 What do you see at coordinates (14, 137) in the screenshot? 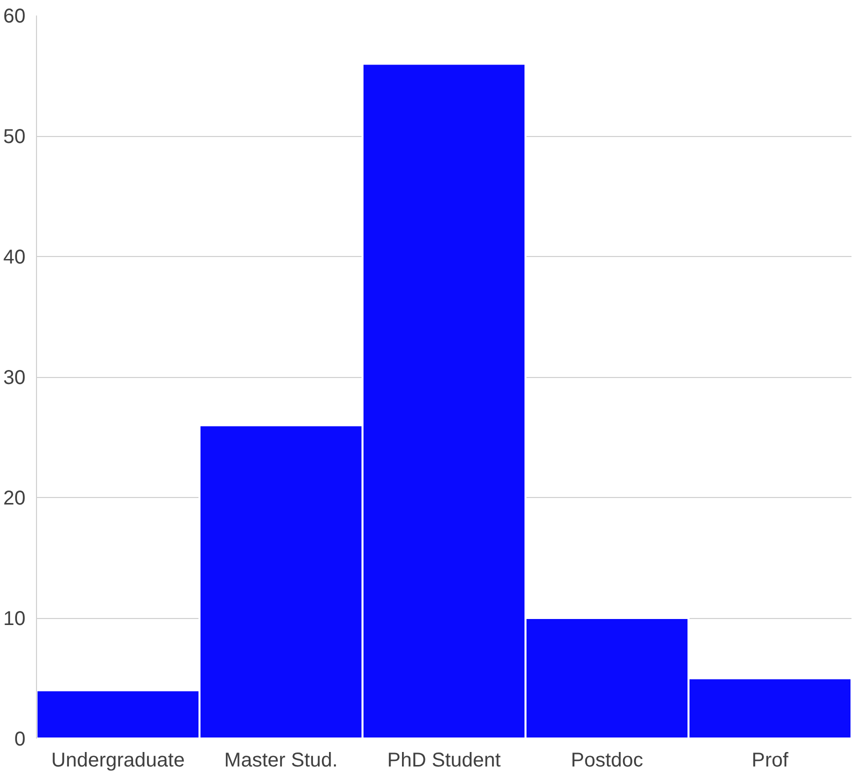
I see `y-tick-label: 50` at bounding box center [14, 137].